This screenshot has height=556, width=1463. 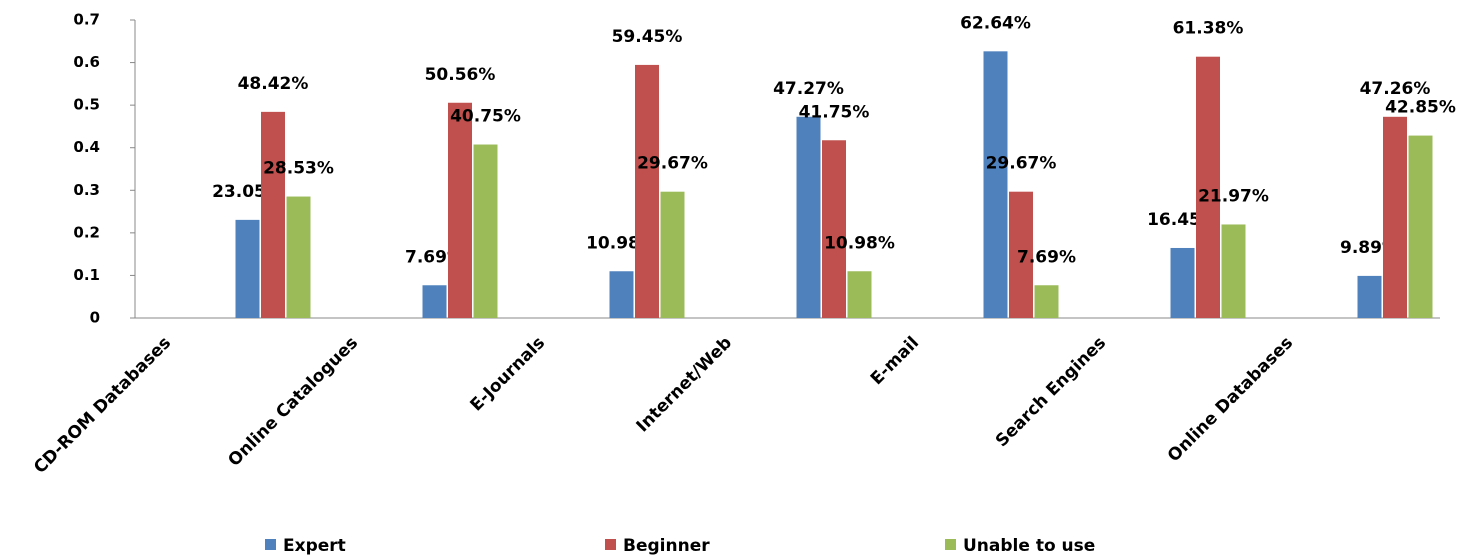 What do you see at coordinates (1420, 108) in the screenshot?
I see `value-label: 42.85%` at bounding box center [1420, 108].